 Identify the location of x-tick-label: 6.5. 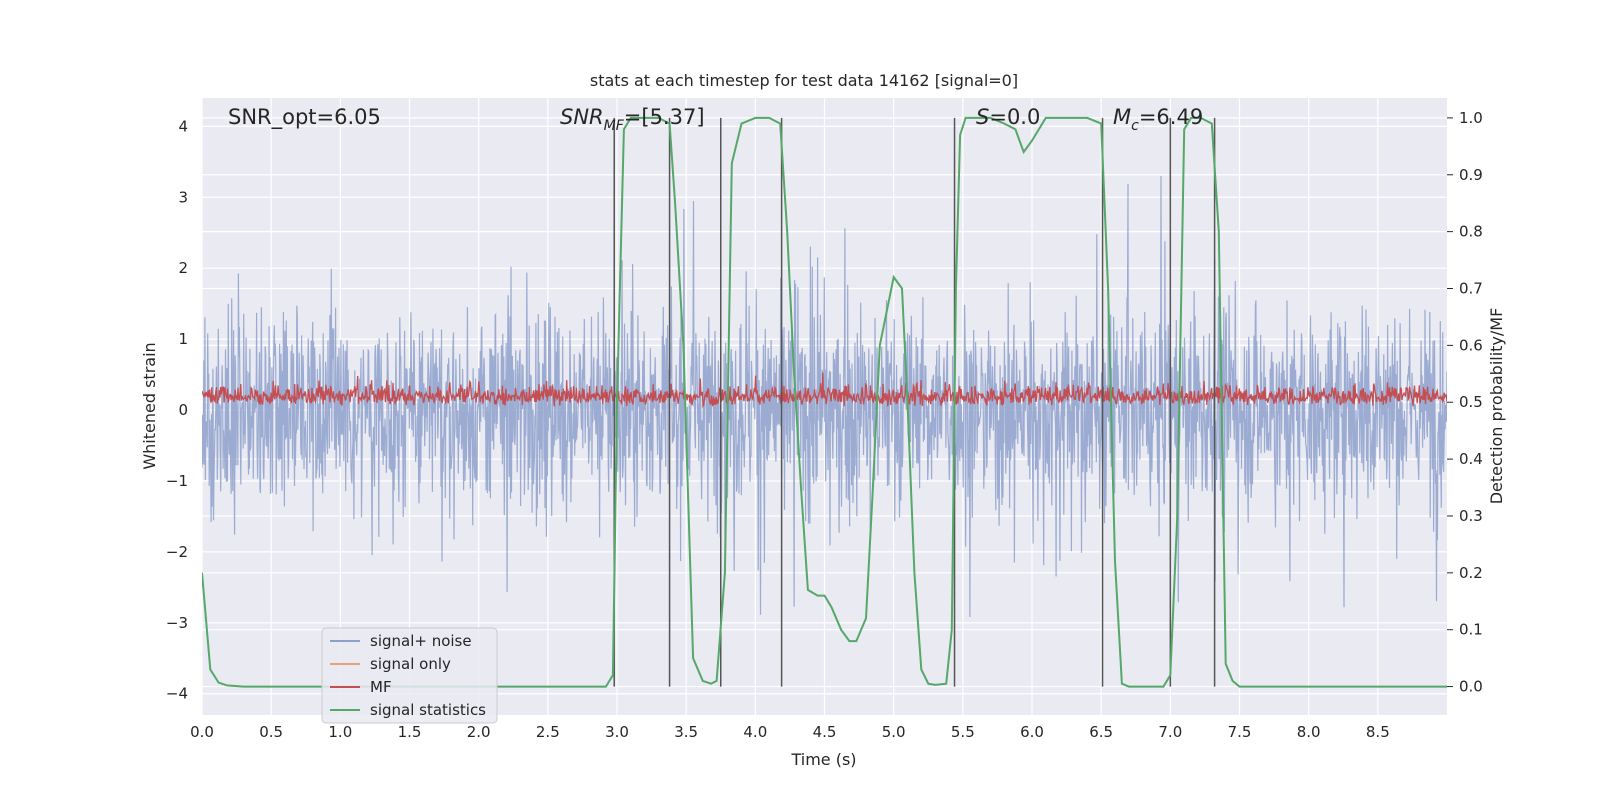
(1101, 732).